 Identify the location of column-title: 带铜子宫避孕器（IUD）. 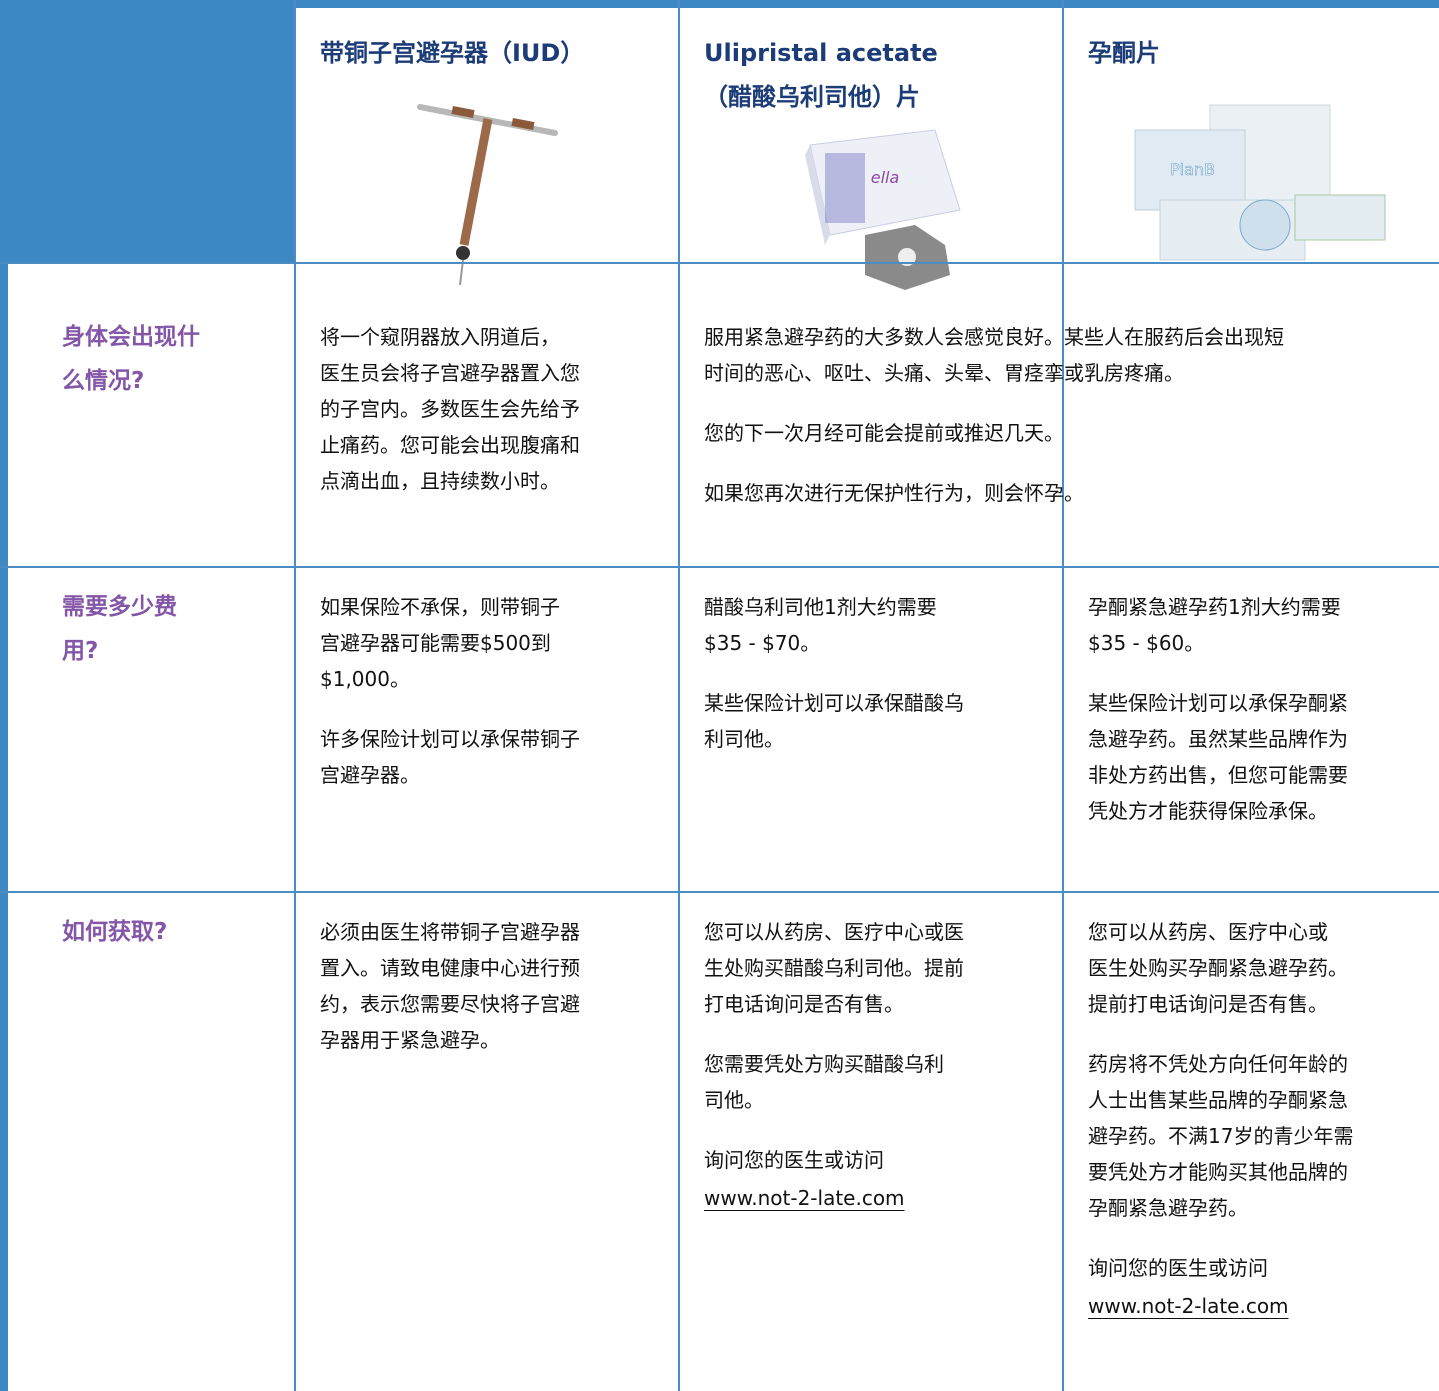
(452, 53).